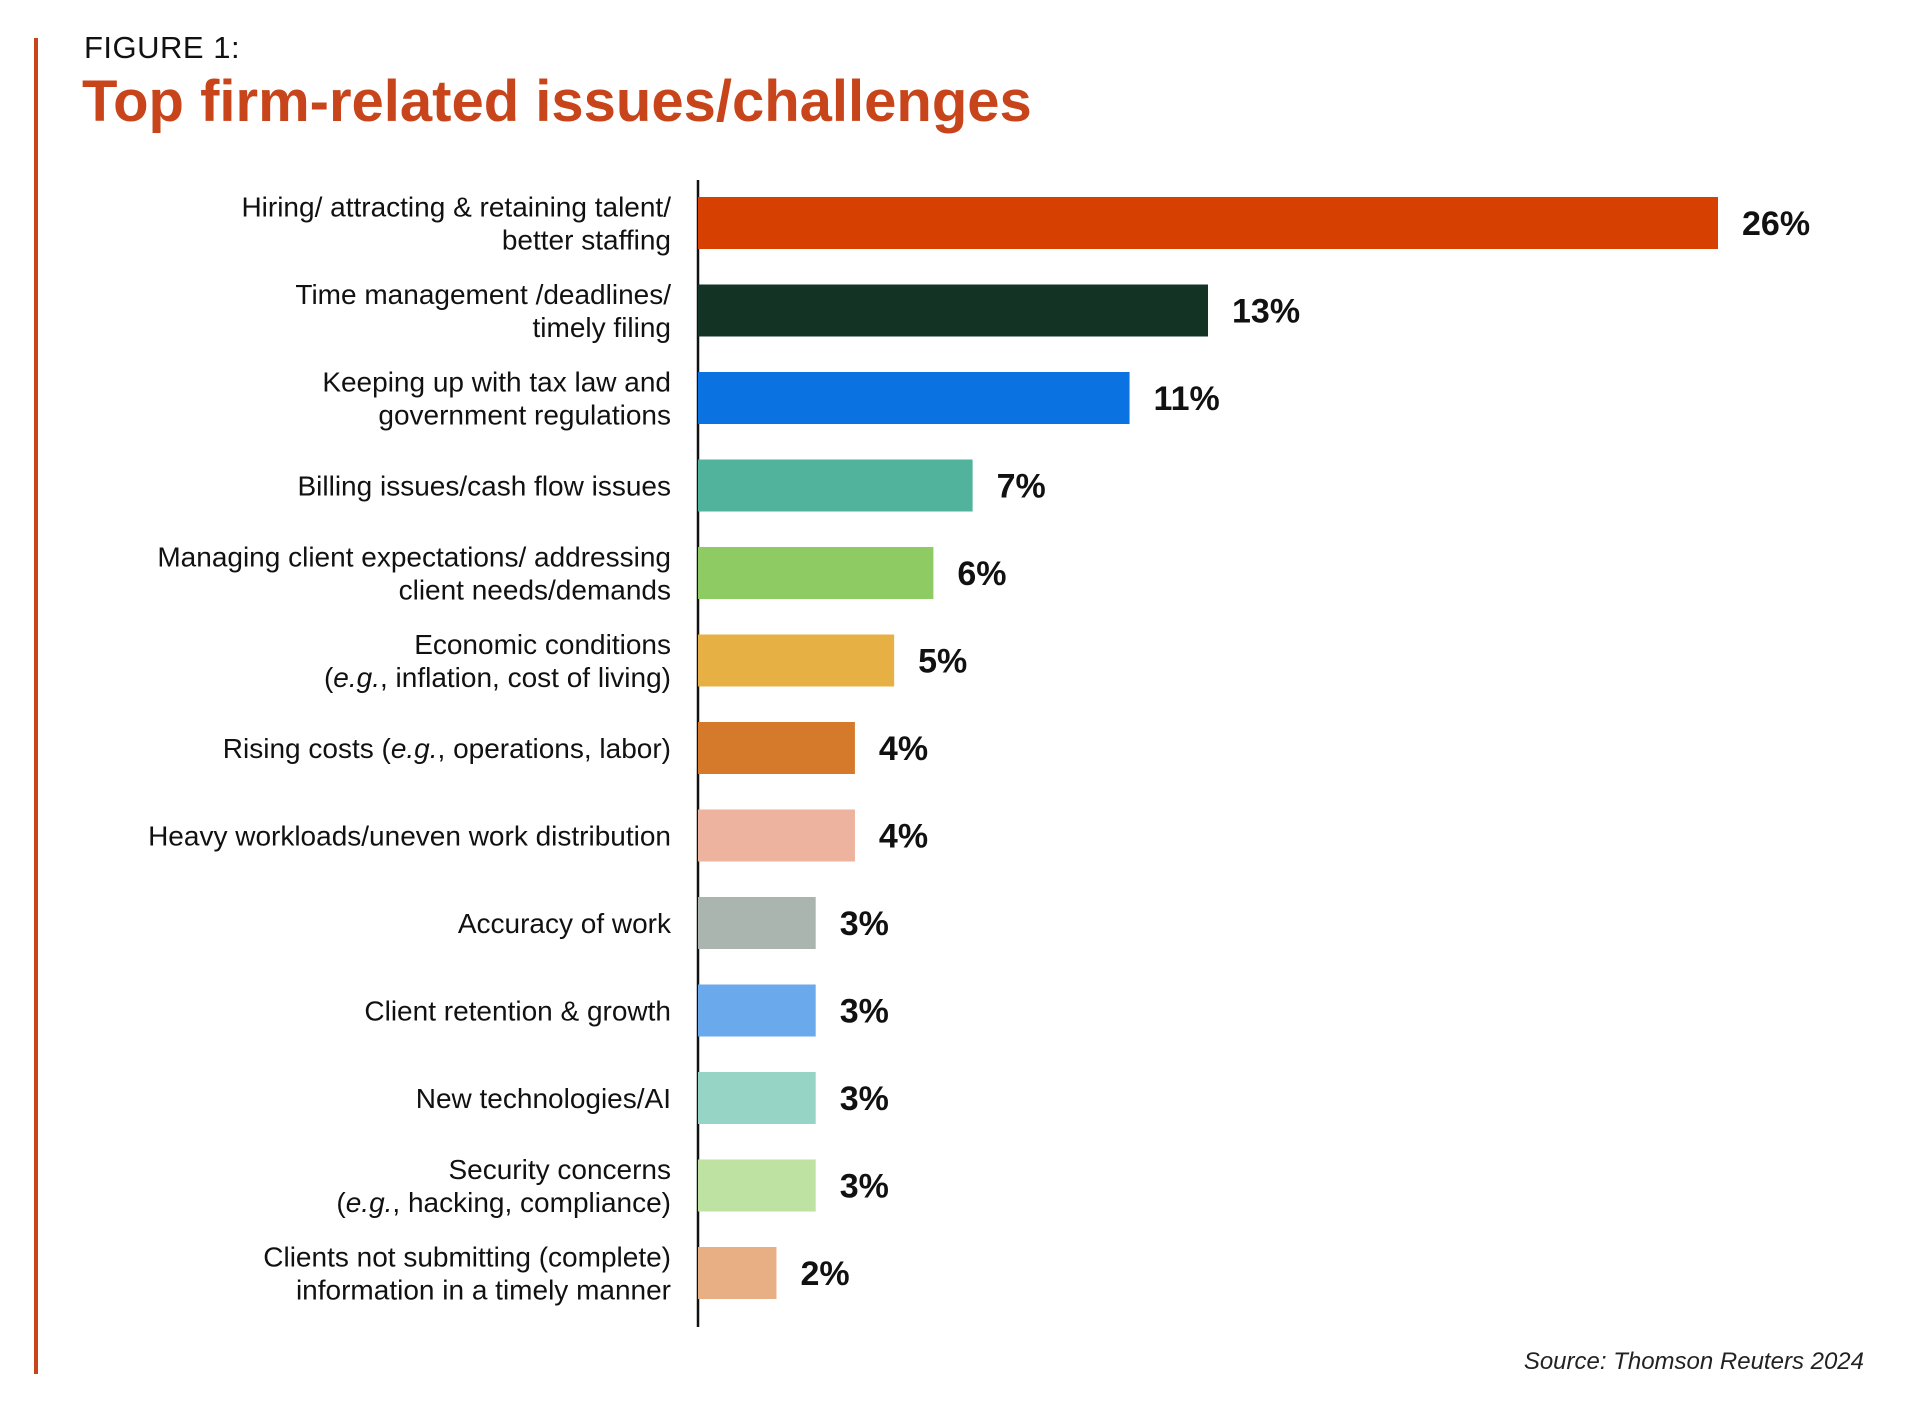 This screenshot has height=1418, width=1920. What do you see at coordinates (503, 1202) in the screenshot?
I see `category-label: (e.g., hacking, compliance)` at bounding box center [503, 1202].